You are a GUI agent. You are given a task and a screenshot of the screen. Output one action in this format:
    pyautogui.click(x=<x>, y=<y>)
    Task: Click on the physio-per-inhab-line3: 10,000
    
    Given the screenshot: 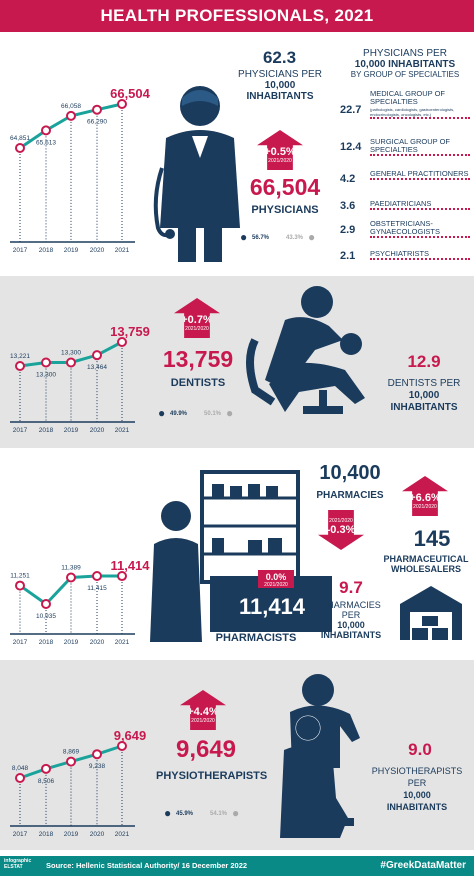 What is the action you would take?
    pyautogui.click(x=417, y=795)
    